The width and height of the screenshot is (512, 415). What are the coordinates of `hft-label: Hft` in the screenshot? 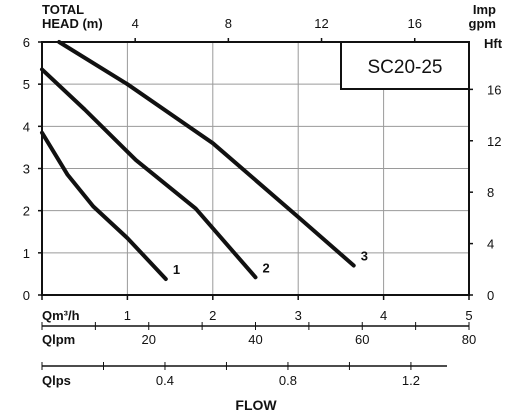 It's located at (493, 43).